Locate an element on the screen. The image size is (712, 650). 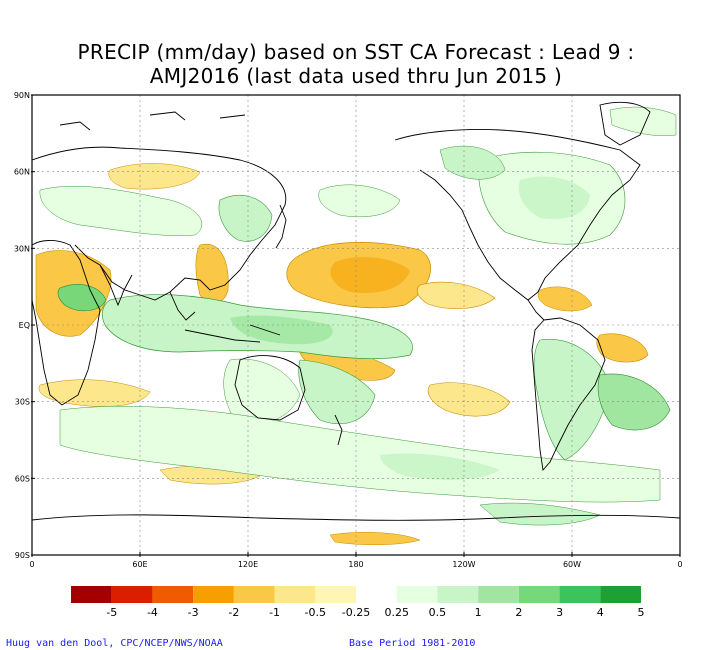
legend-label: -0.5 is located at coordinates (315, 612).